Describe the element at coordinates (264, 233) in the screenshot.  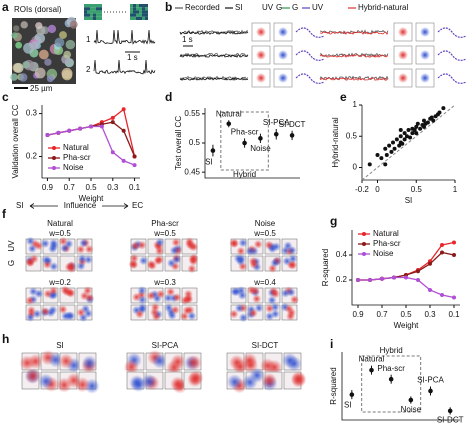
I see `weight-label: w=0.5` at that location.